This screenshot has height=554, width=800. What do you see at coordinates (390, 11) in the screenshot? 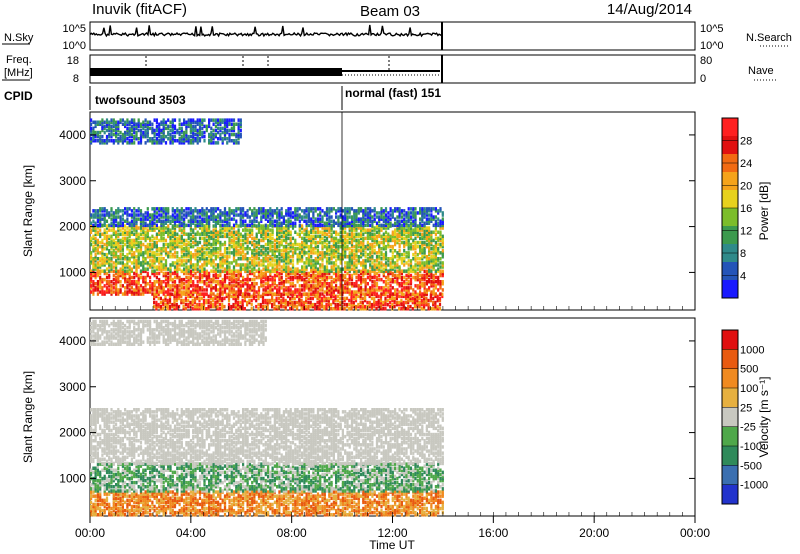
I see `beam-title: Beam 03` at bounding box center [390, 11].